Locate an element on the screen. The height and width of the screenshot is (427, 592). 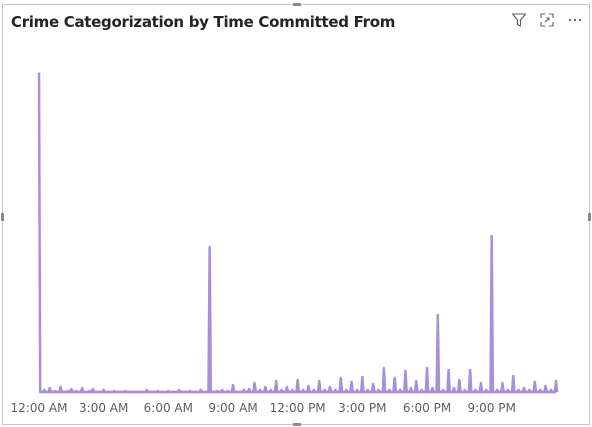
filter-icon is located at coordinates (519, 20).